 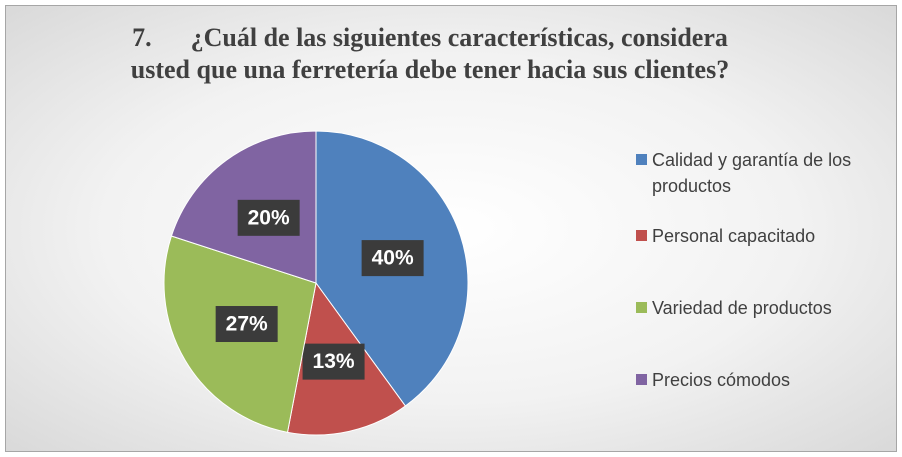 What do you see at coordinates (734, 236) in the screenshot?
I see `legend-label: Personal capacitado` at bounding box center [734, 236].